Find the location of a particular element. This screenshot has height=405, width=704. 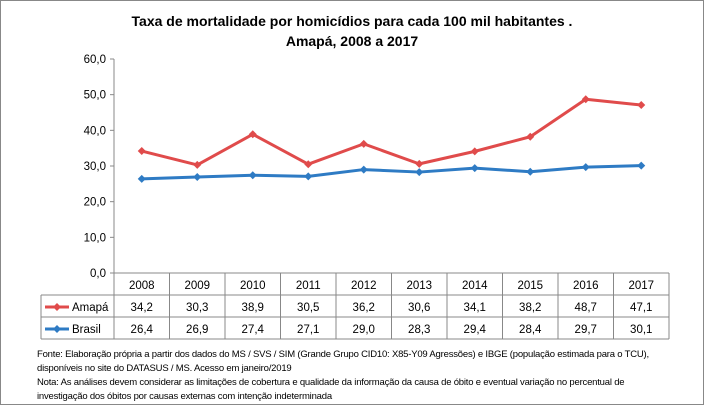

data-label: 36,2 is located at coordinates (364, 308).